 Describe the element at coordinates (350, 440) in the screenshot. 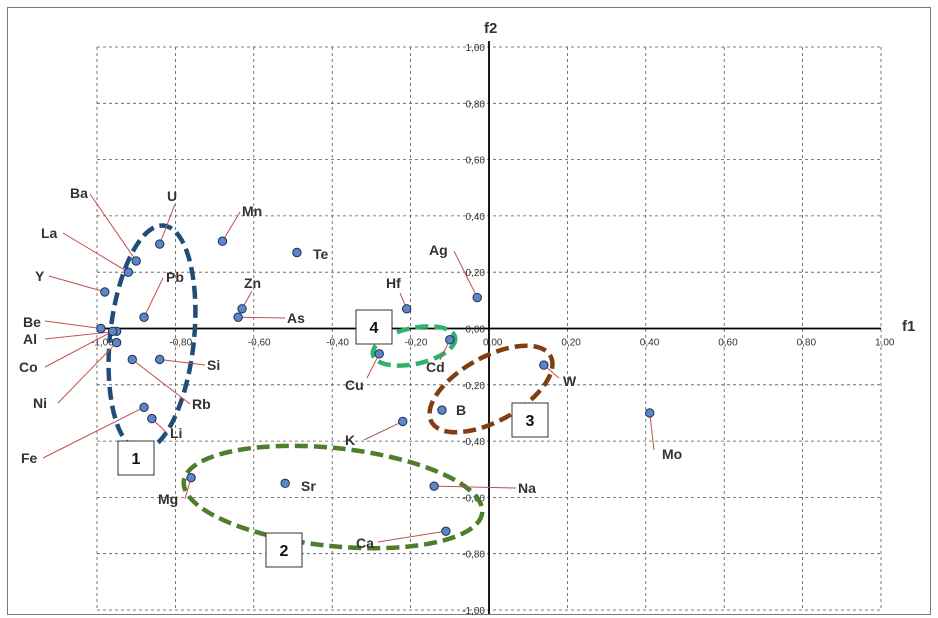

I see `point-label: K` at that location.